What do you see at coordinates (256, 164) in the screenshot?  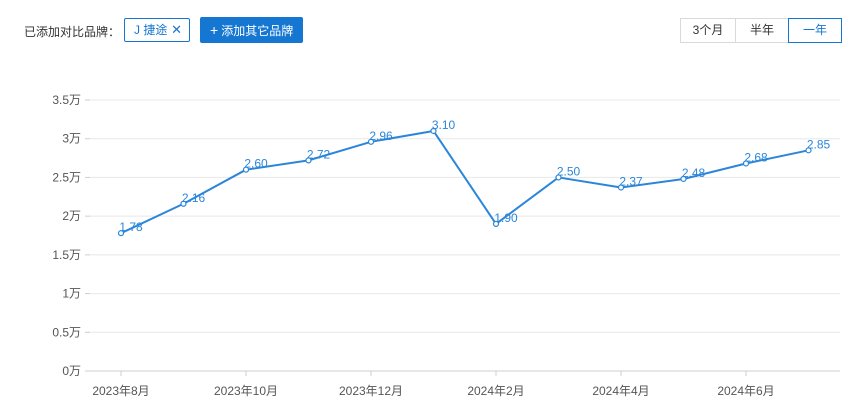 I see `data-label: 2.60` at bounding box center [256, 164].